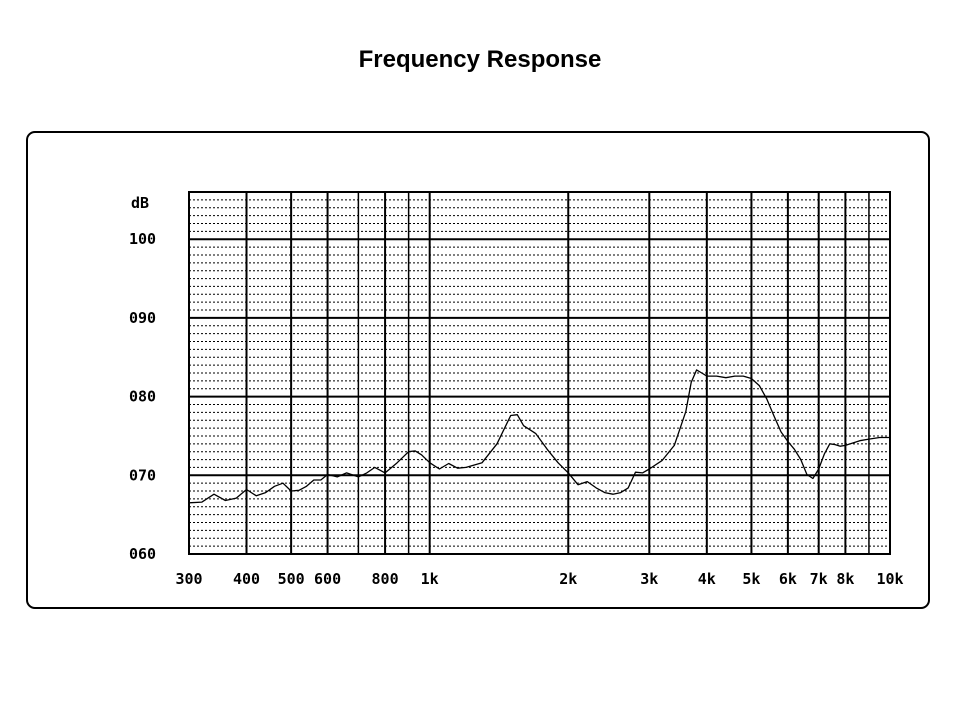 This screenshot has width=960, height=720. Describe the element at coordinates (430, 579) in the screenshot. I see `x-tick-label: 1k` at that location.